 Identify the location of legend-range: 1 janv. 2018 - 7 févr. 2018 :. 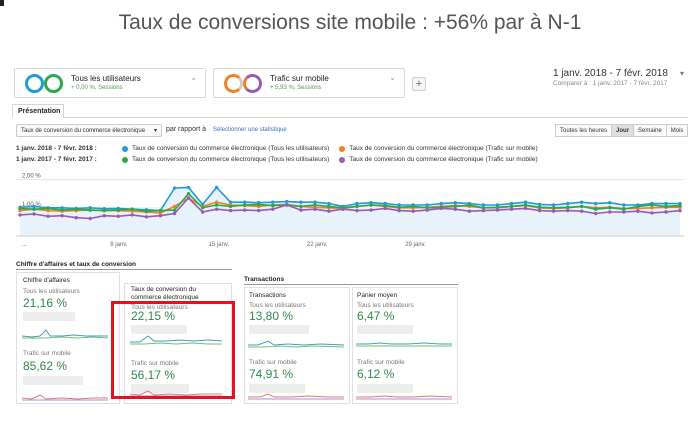
(56, 148).